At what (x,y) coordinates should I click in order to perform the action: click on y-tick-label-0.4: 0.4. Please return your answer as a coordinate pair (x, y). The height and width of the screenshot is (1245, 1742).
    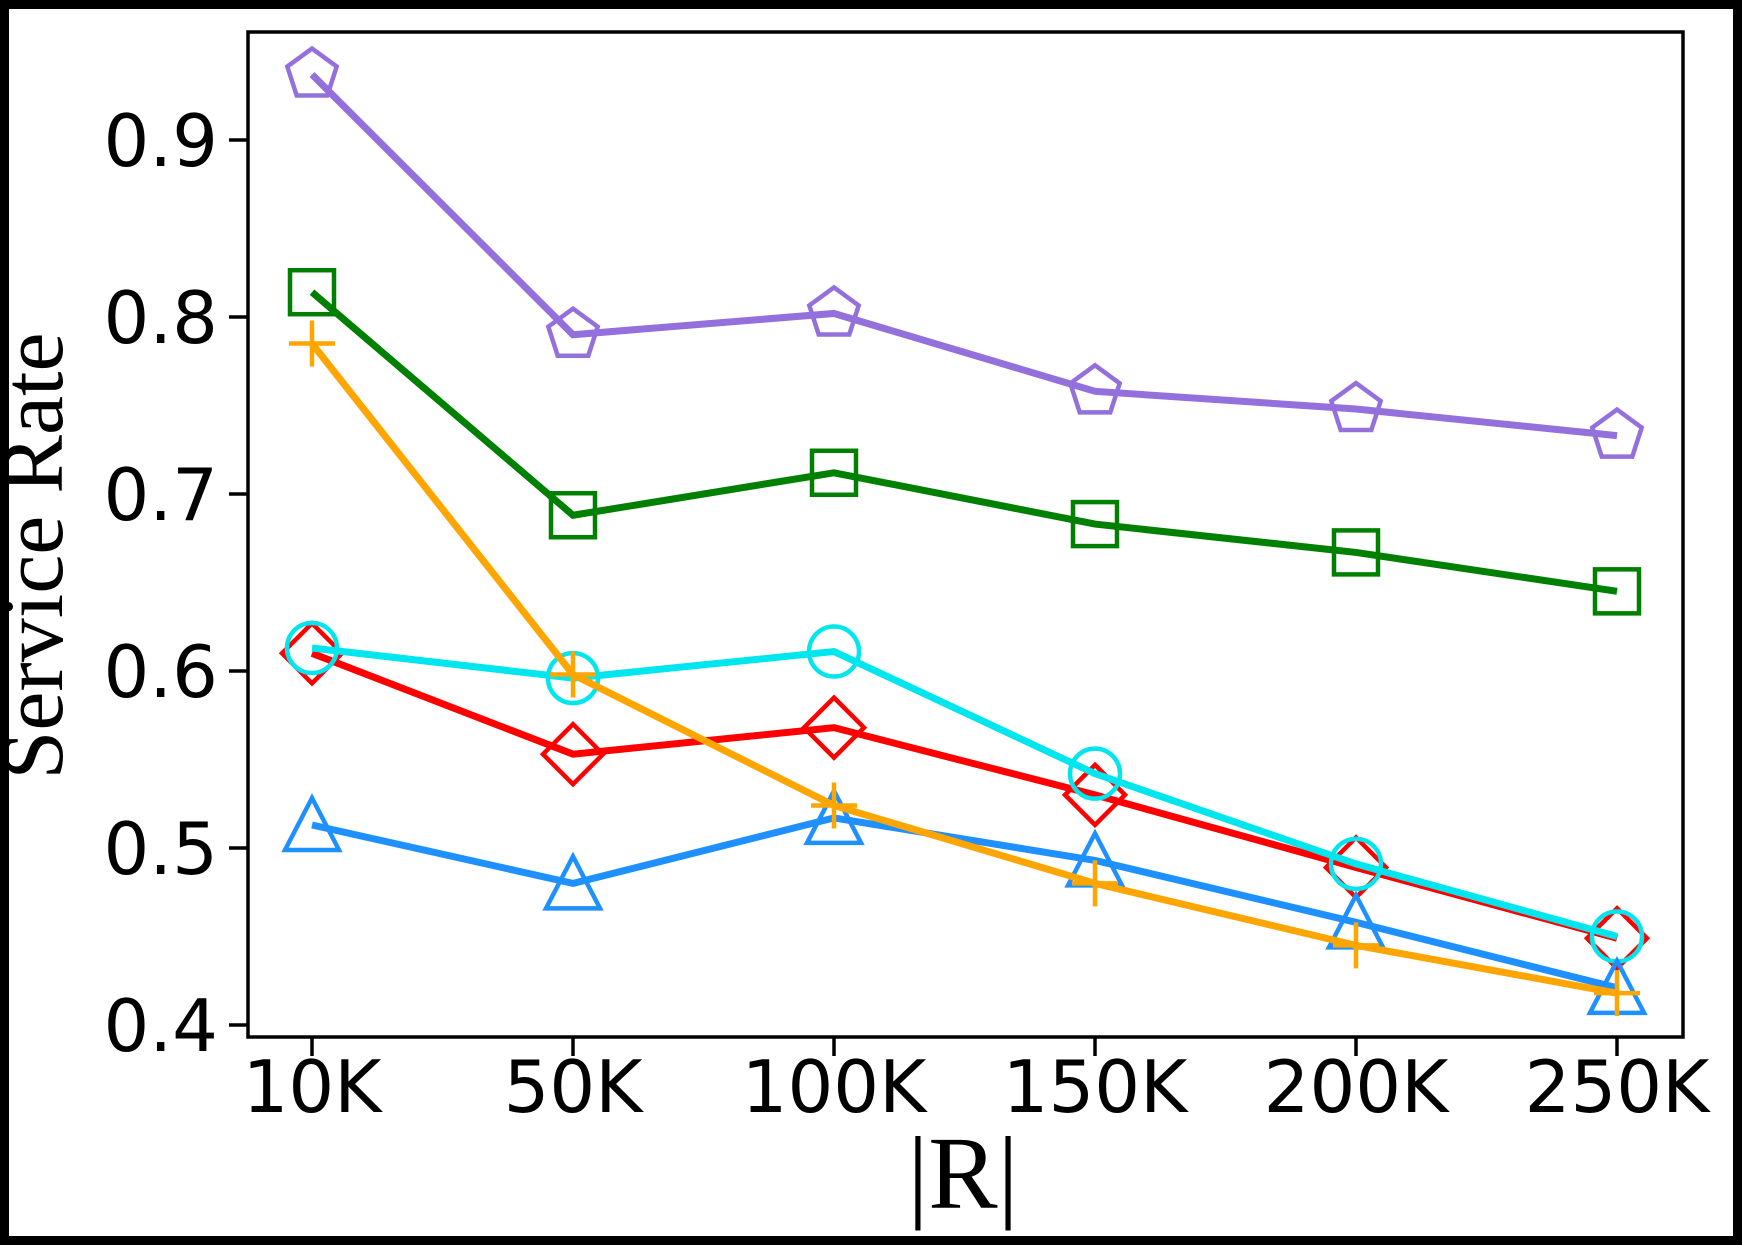
    Looking at the image, I should click on (160, 1026).